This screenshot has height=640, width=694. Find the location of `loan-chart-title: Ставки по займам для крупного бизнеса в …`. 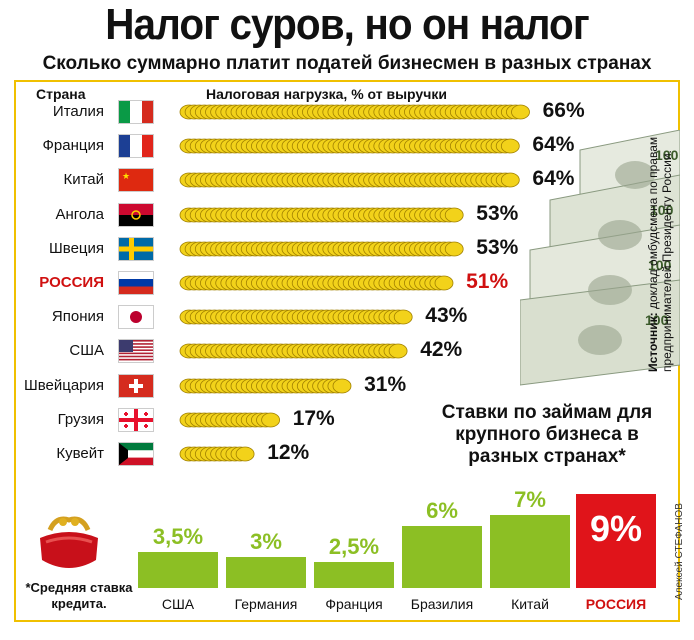

loan-chart-title: Ставки по займам для крупного бизнеса в … is located at coordinates (547, 434).